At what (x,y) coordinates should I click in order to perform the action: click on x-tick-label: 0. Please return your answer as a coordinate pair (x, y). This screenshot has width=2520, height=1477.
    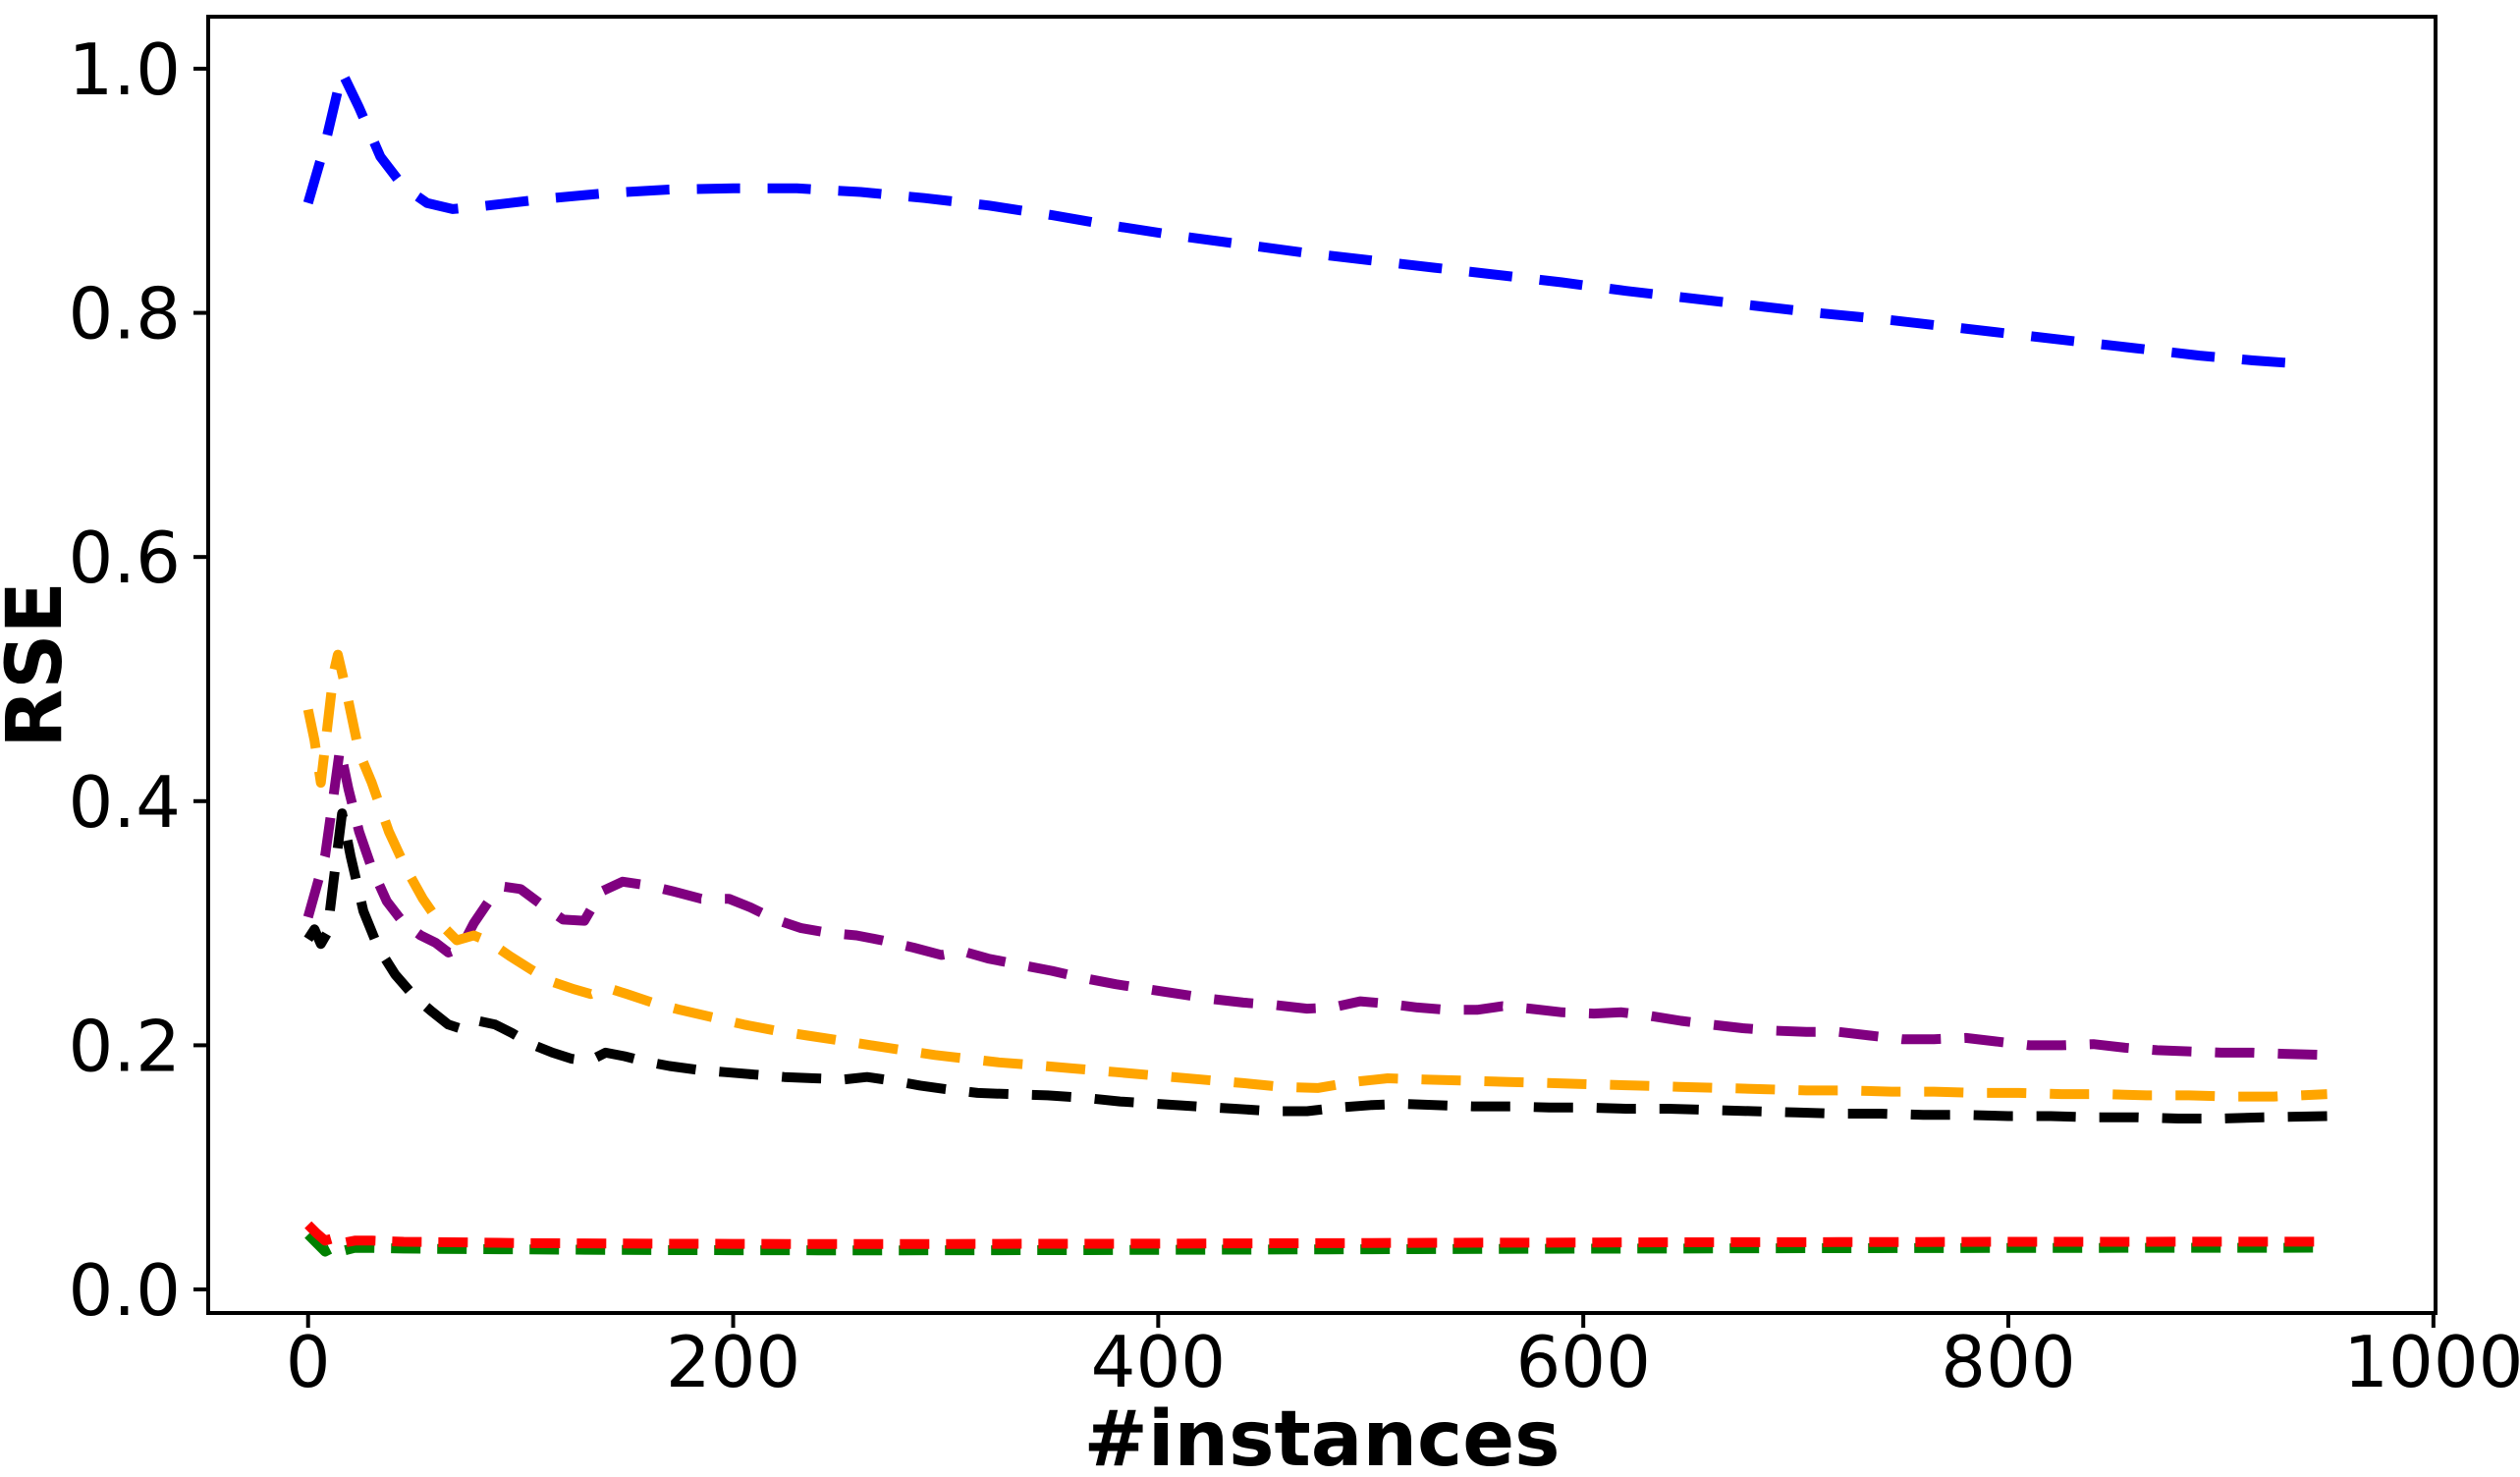
    Looking at the image, I should click on (308, 1362).